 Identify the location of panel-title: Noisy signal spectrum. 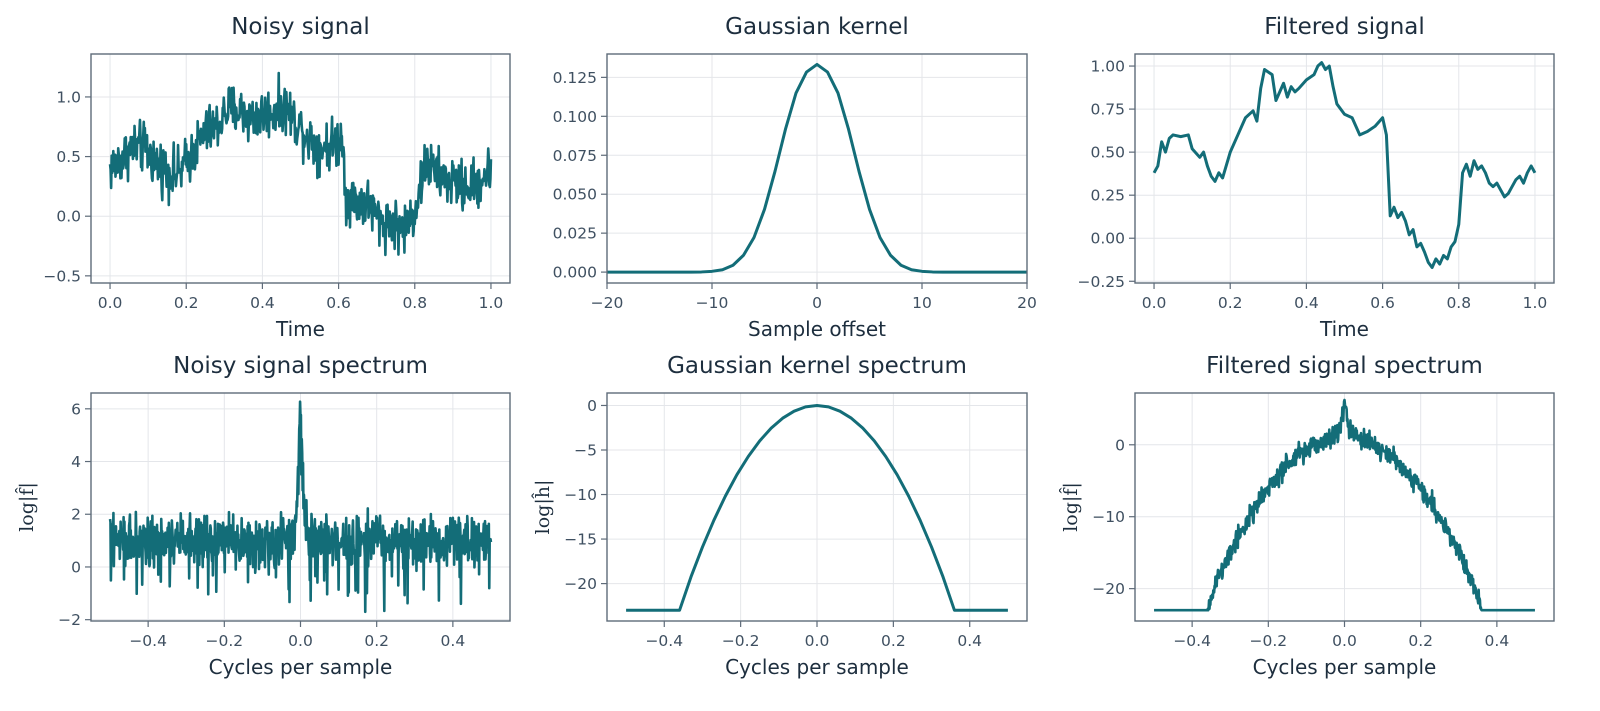
(300, 366).